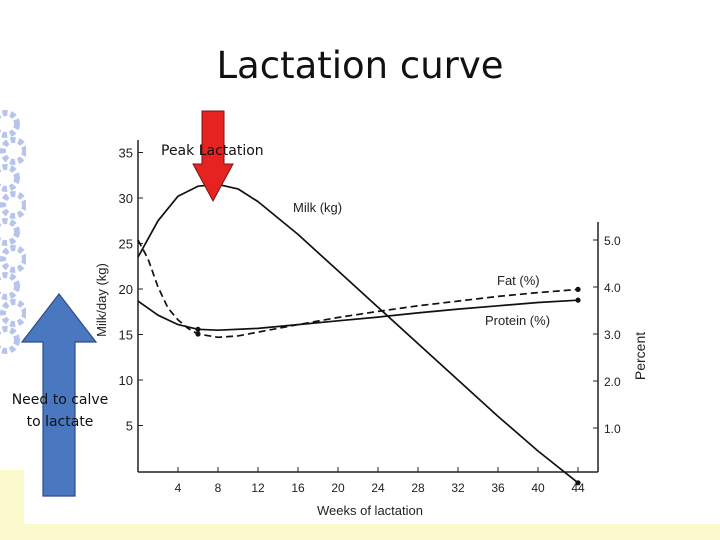  Describe the element at coordinates (129, 426) in the screenshot. I see `y-left-tick-label: 5` at that location.